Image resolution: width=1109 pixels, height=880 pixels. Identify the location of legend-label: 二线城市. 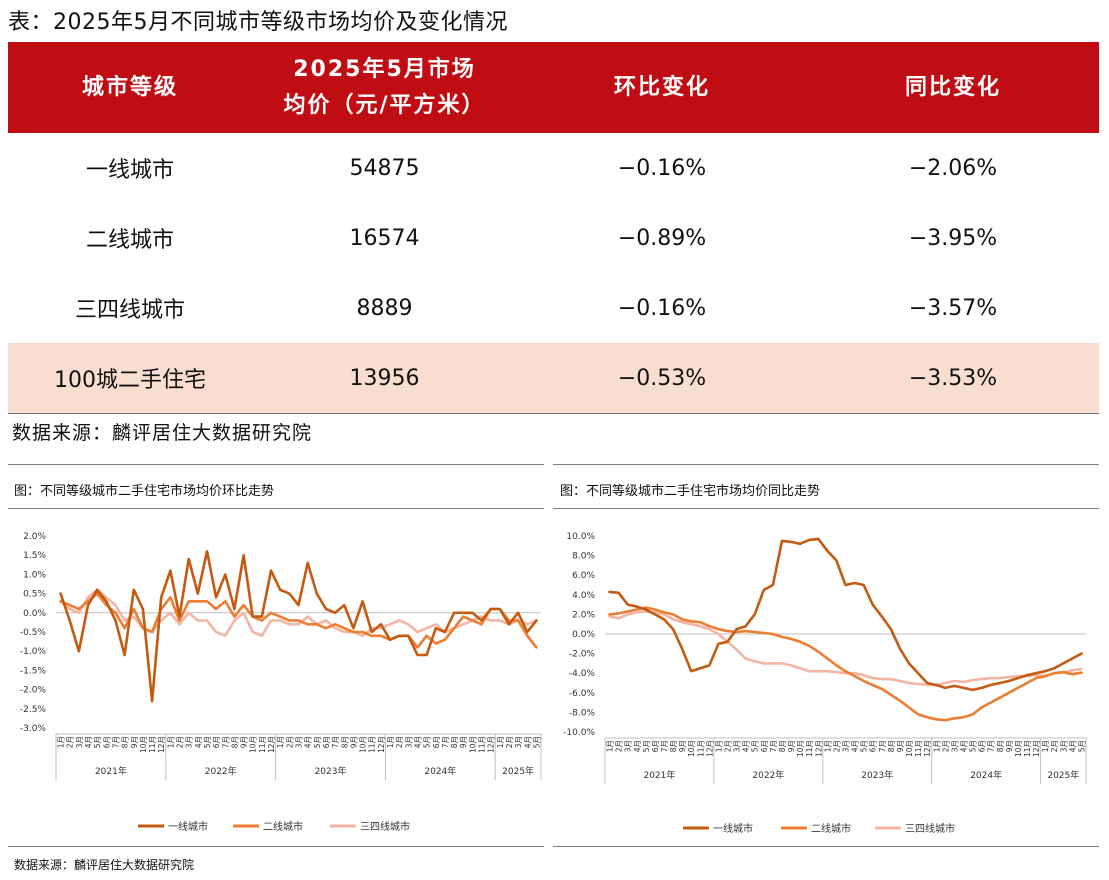
(283, 826).